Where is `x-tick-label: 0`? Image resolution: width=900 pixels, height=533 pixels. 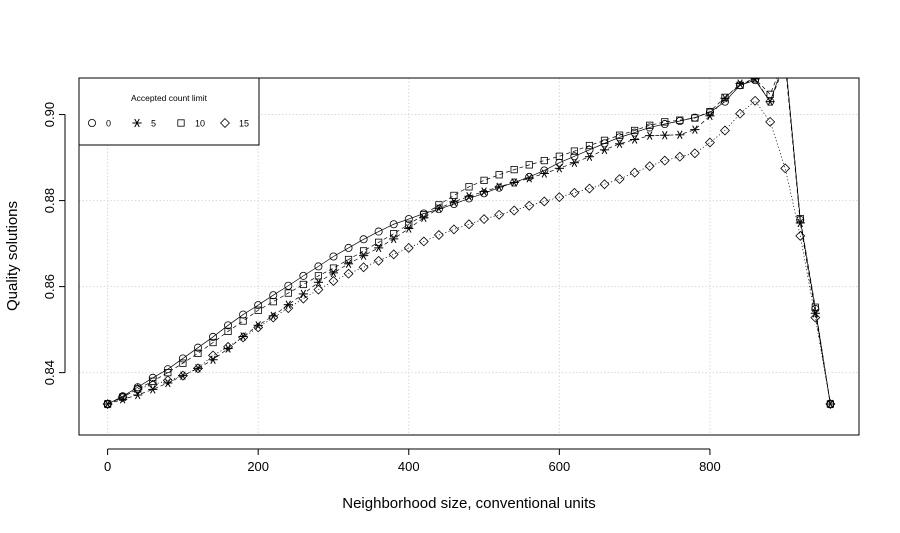
x-tick-label: 0 is located at coordinates (107, 466).